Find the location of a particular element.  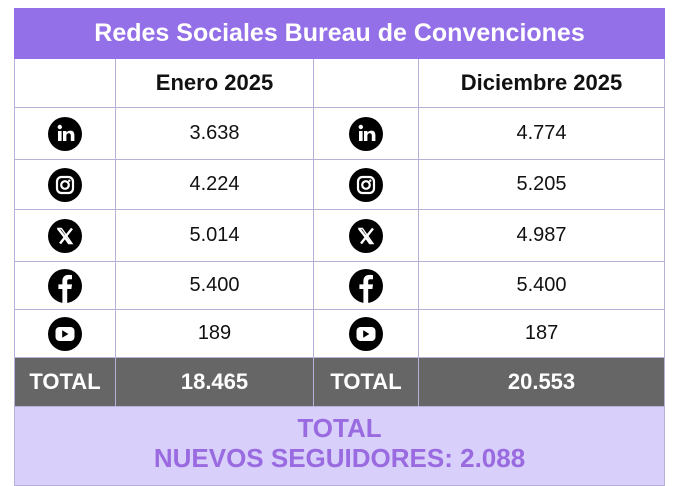

header-row: Enero 2025 Diciembre 2025 is located at coordinates (340, 83).